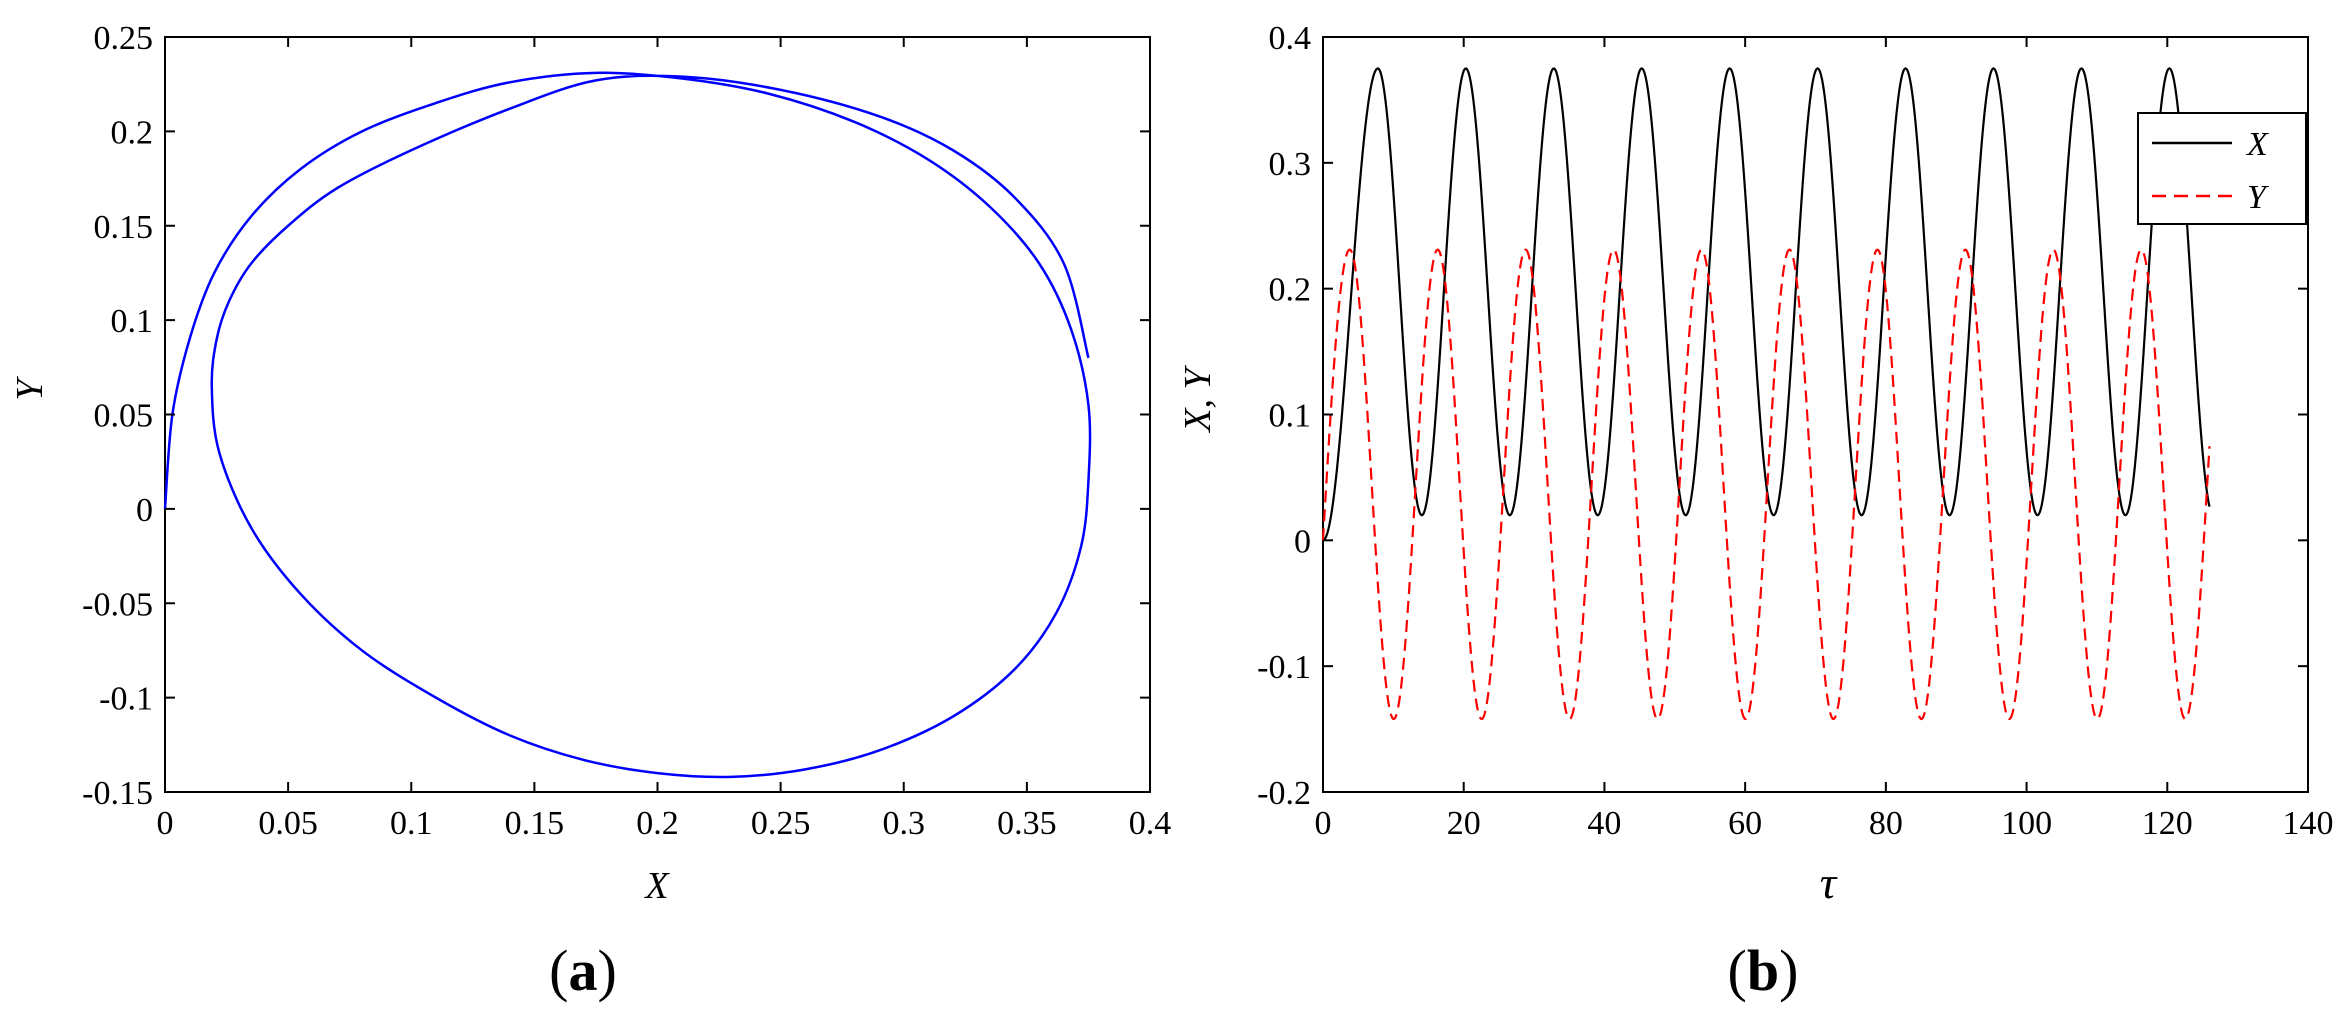  Describe the element at coordinates (1886, 823) in the screenshot. I see `x-tick-label: 80` at that location.